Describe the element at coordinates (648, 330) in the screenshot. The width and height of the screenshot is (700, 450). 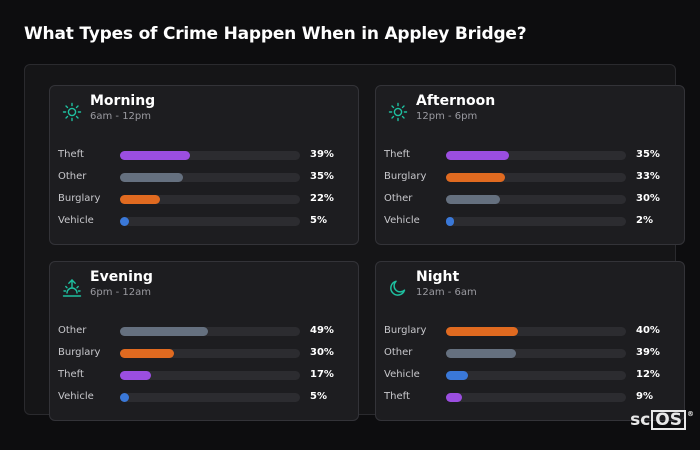
I see `bar-value: 40%` at that location.